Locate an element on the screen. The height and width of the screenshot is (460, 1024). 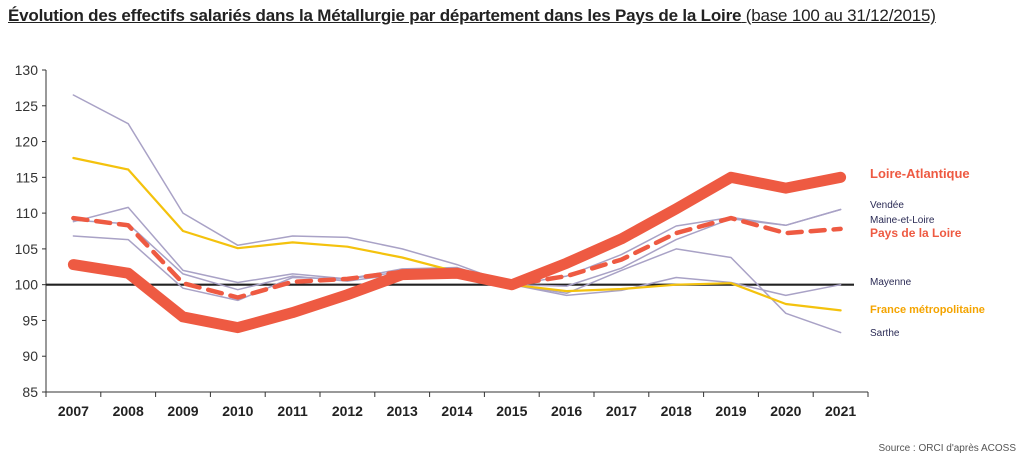
y-tick-label: 100 is located at coordinates (27, 285).